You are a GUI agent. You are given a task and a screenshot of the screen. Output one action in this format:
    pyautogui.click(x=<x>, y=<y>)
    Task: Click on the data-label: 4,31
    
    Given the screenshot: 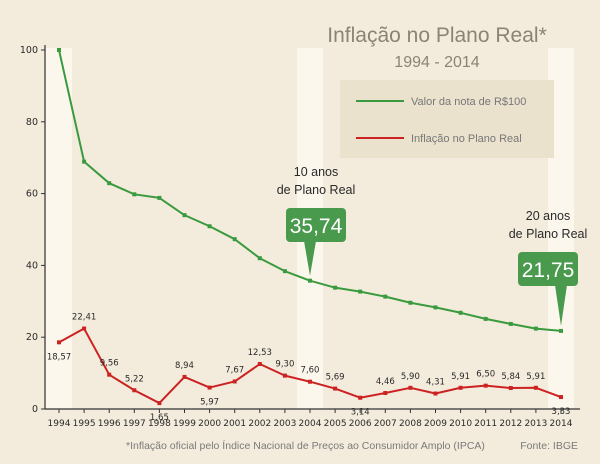 What is the action you would take?
    pyautogui.click(x=435, y=383)
    